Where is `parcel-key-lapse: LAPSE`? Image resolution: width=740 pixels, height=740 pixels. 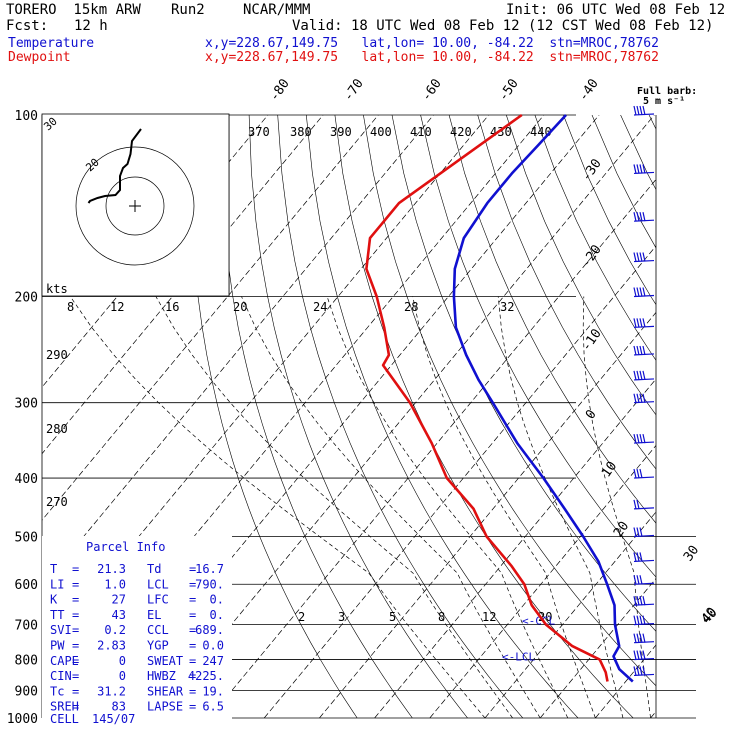
parcel-key-lapse: LAPSE is located at coordinates (165, 707).